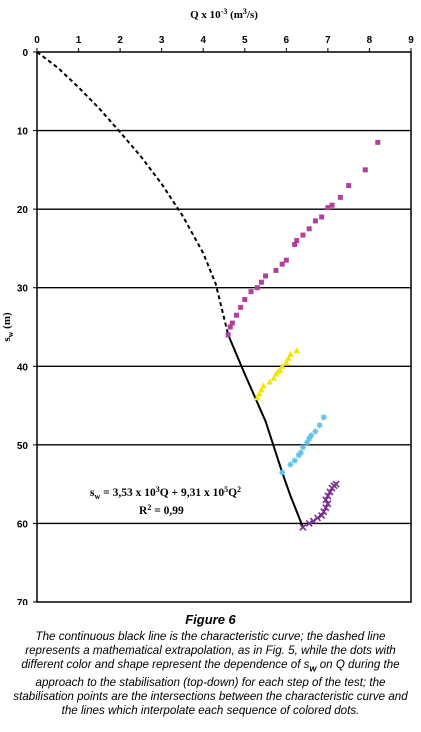 Image resolution: width=421 pixels, height=732 pixels. Describe the element at coordinates (328, 40) in the screenshot. I see `x-tick-label: 7` at that location.